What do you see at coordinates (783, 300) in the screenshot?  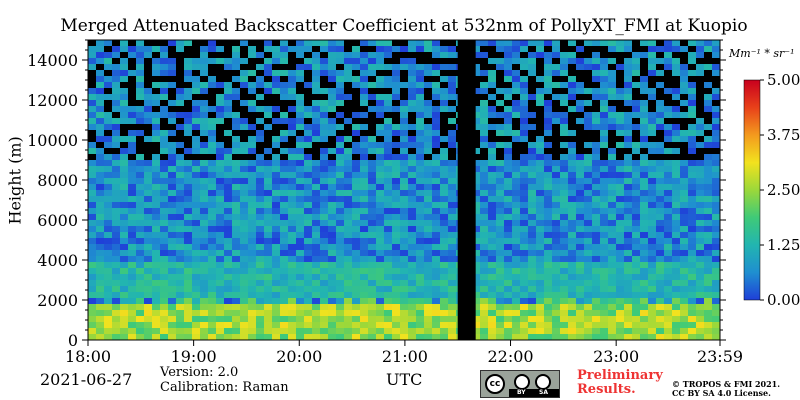 I see `colorbar-tick-label: 0.00` at bounding box center [783, 300].